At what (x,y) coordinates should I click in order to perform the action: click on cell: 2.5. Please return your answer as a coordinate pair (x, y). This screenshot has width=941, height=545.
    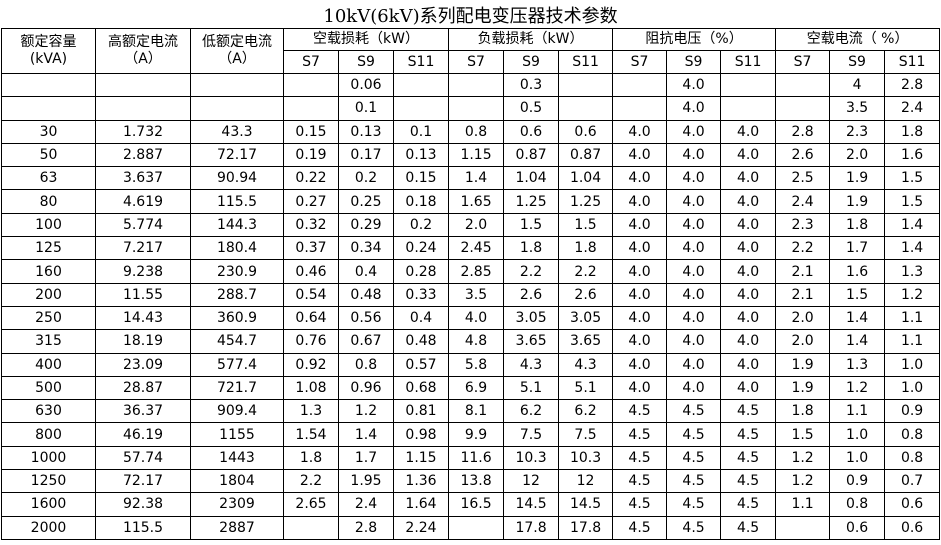
    Looking at the image, I should click on (803, 178).